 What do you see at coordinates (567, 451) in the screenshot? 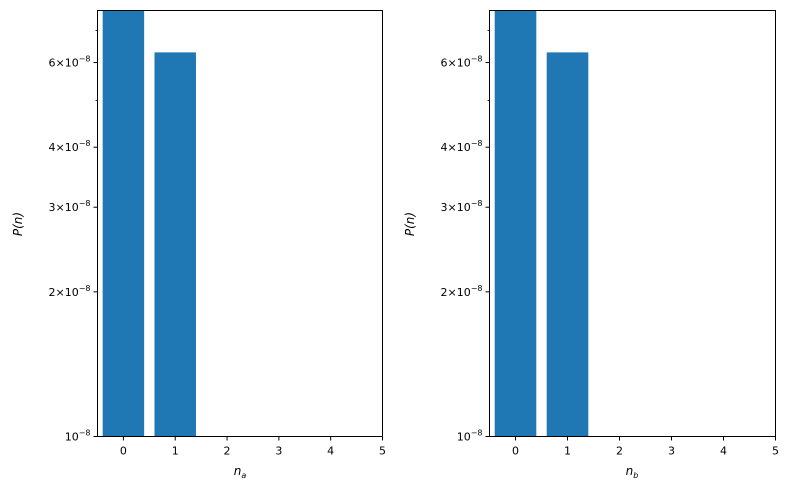
I see `right-x-tick-label: 1` at bounding box center [567, 451].